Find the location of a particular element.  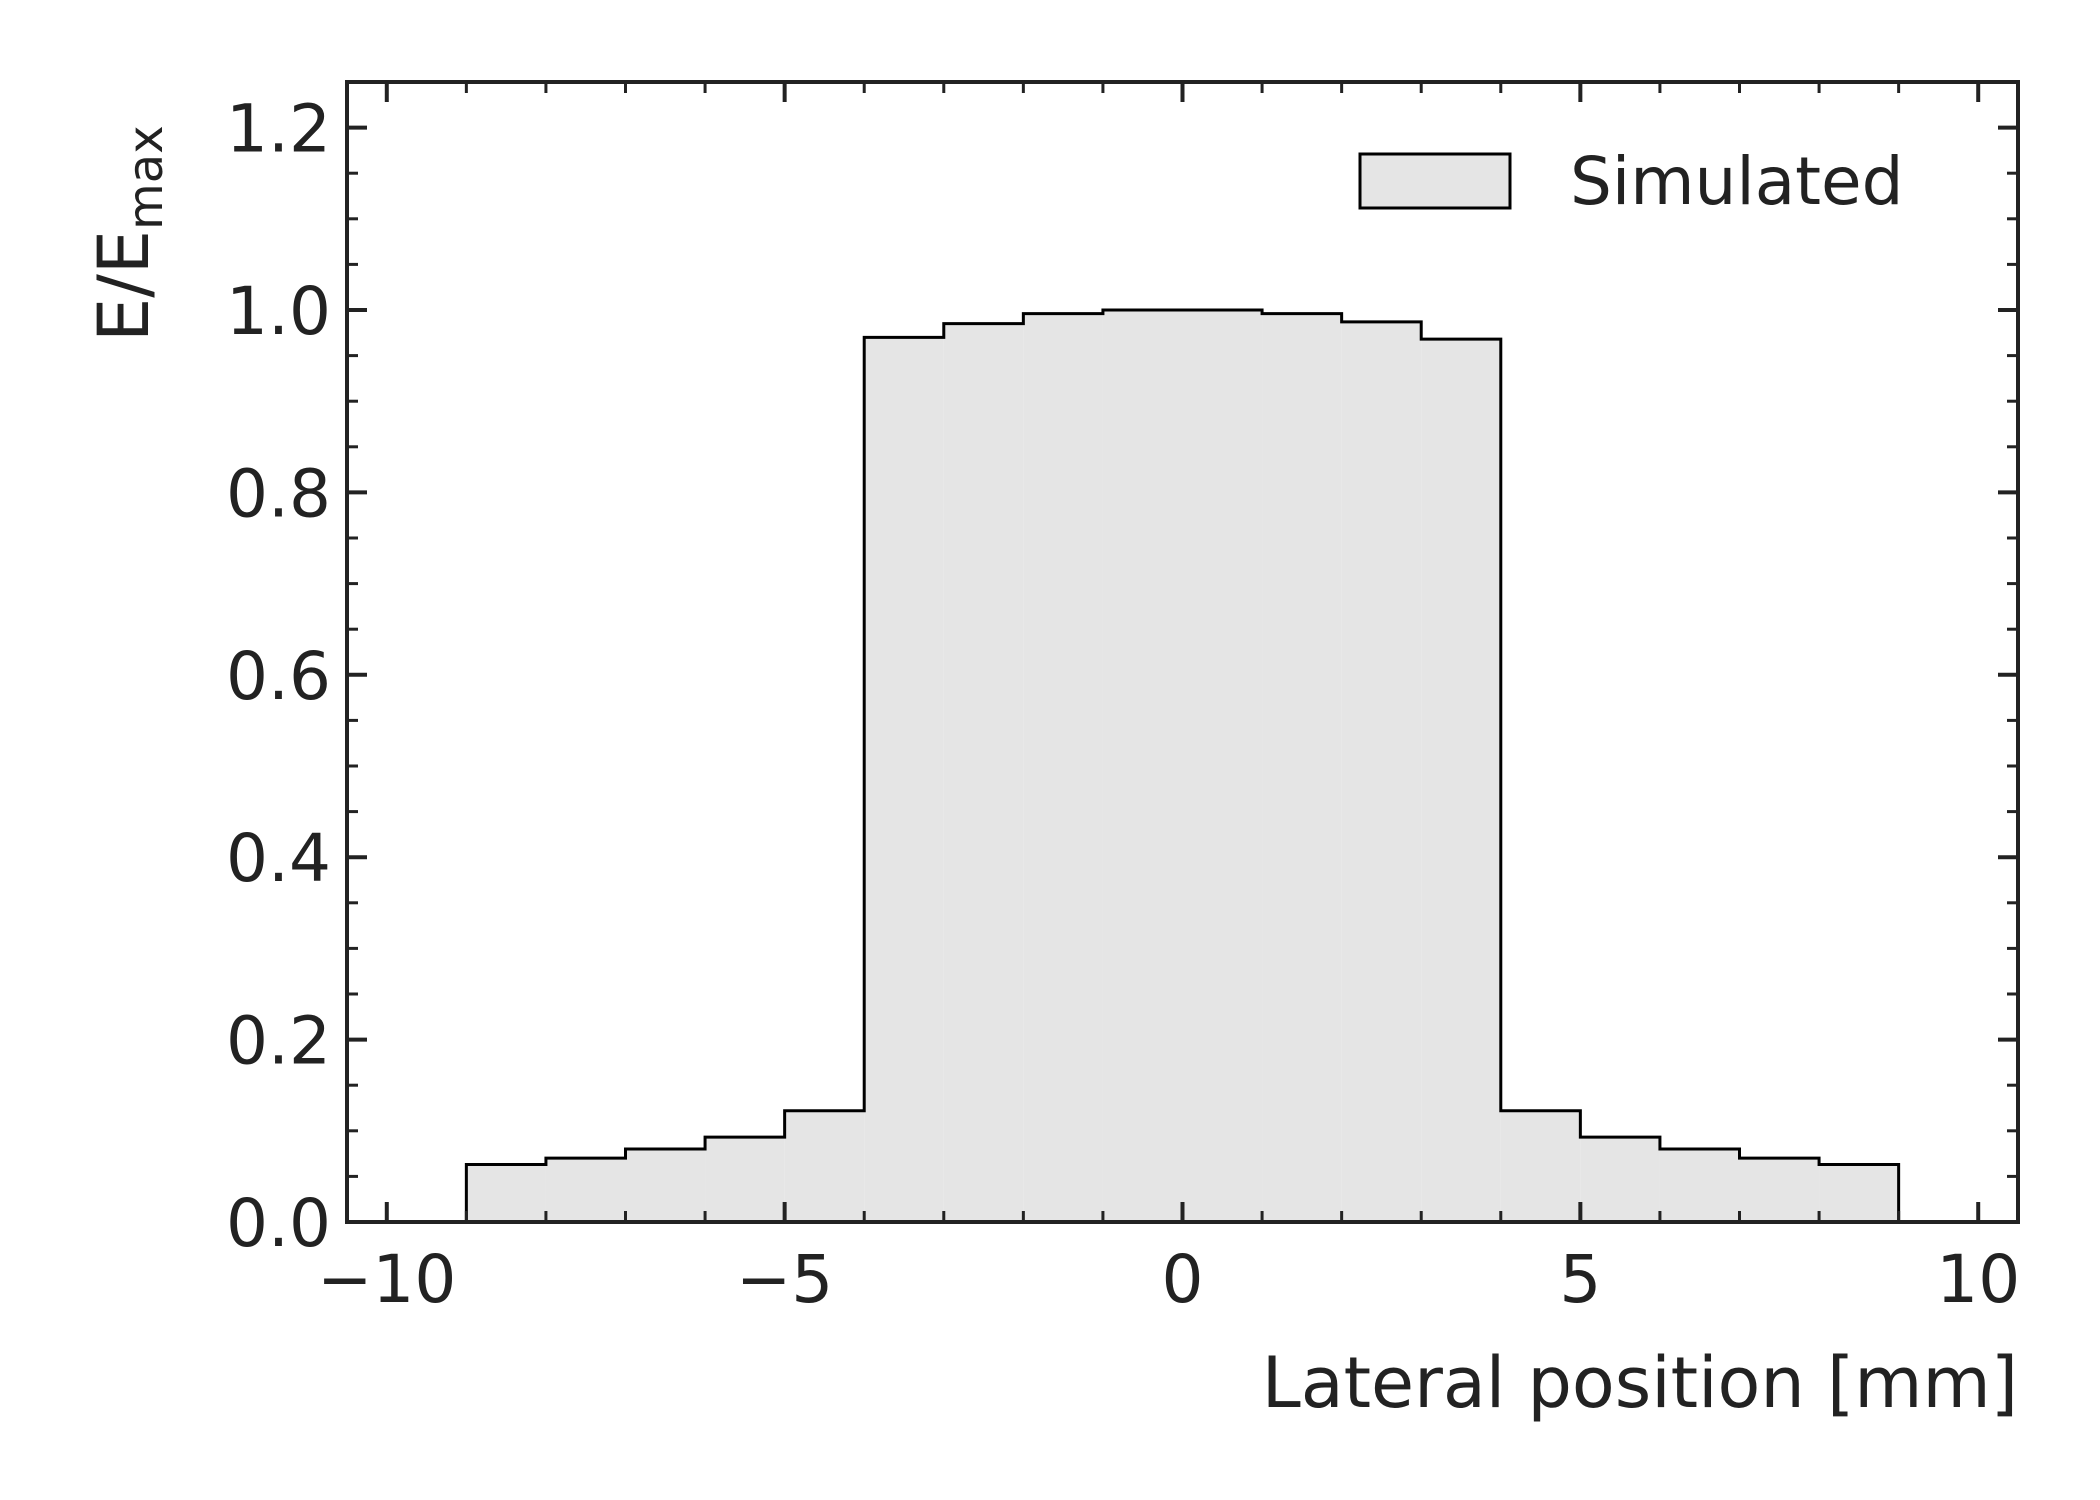

y-tick-label: 0.8 is located at coordinates (278, 493).